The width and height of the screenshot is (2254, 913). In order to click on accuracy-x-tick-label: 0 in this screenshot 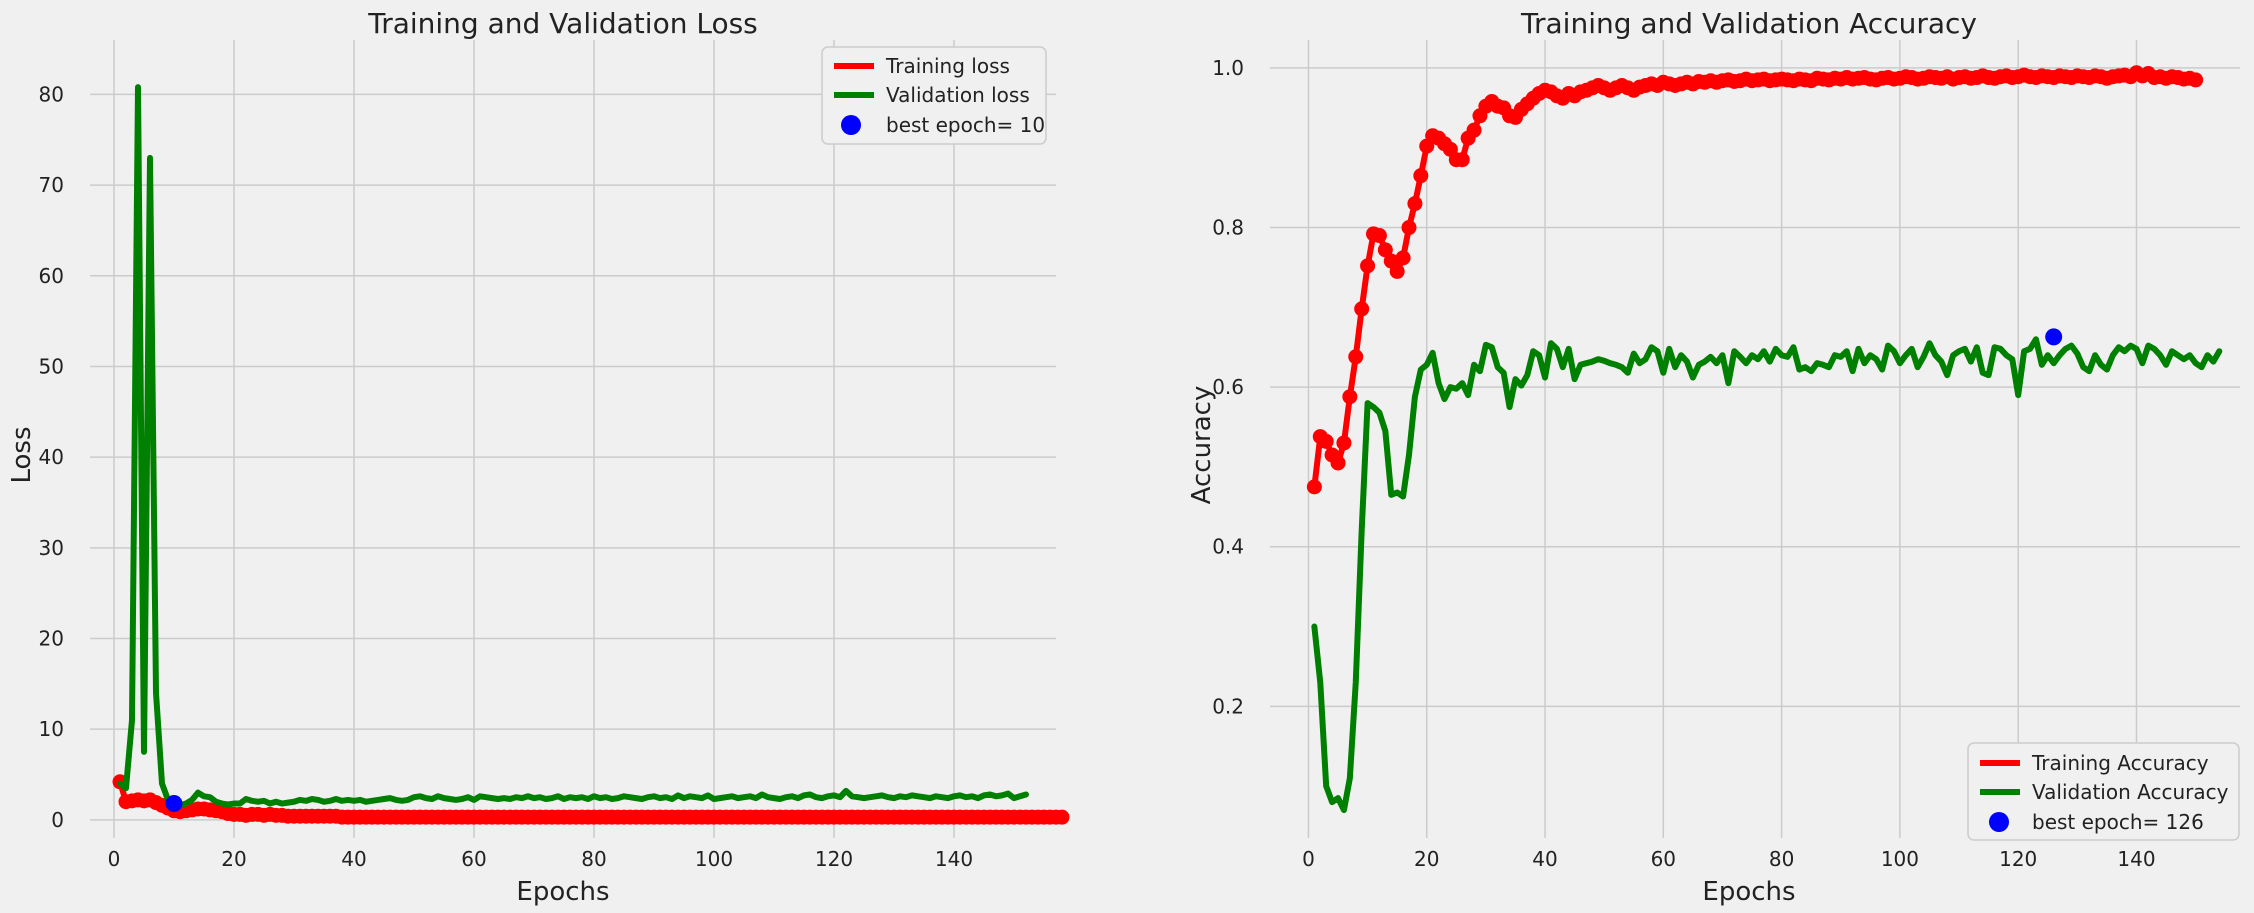, I will do `click(1308, 859)`.